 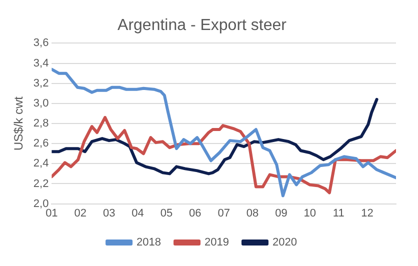 I want to click on x-tick-label: 02, so click(x=80, y=213).